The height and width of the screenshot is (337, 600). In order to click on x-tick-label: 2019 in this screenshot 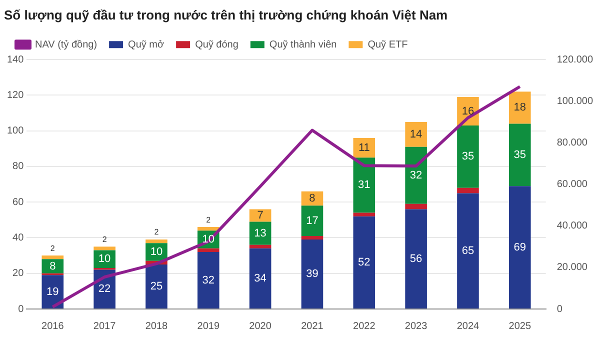, I will do `click(208, 326)`.